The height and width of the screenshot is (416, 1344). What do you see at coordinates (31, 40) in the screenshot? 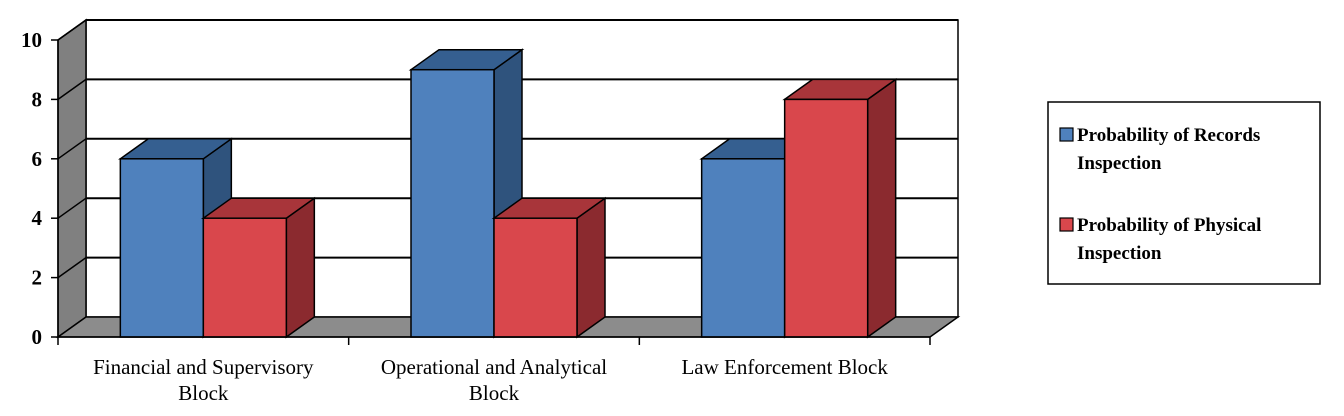
I see `y-tick-label: 10` at bounding box center [31, 40].